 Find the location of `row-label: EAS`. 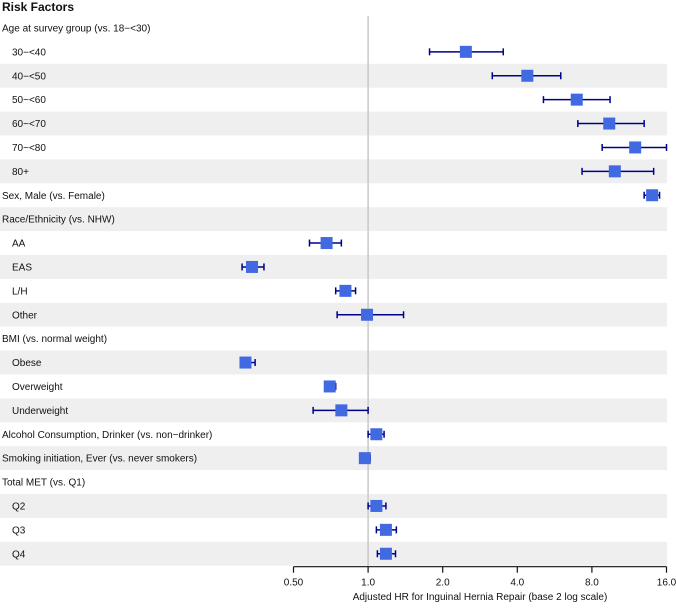

row-label: EAS is located at coordinates (22, 267).